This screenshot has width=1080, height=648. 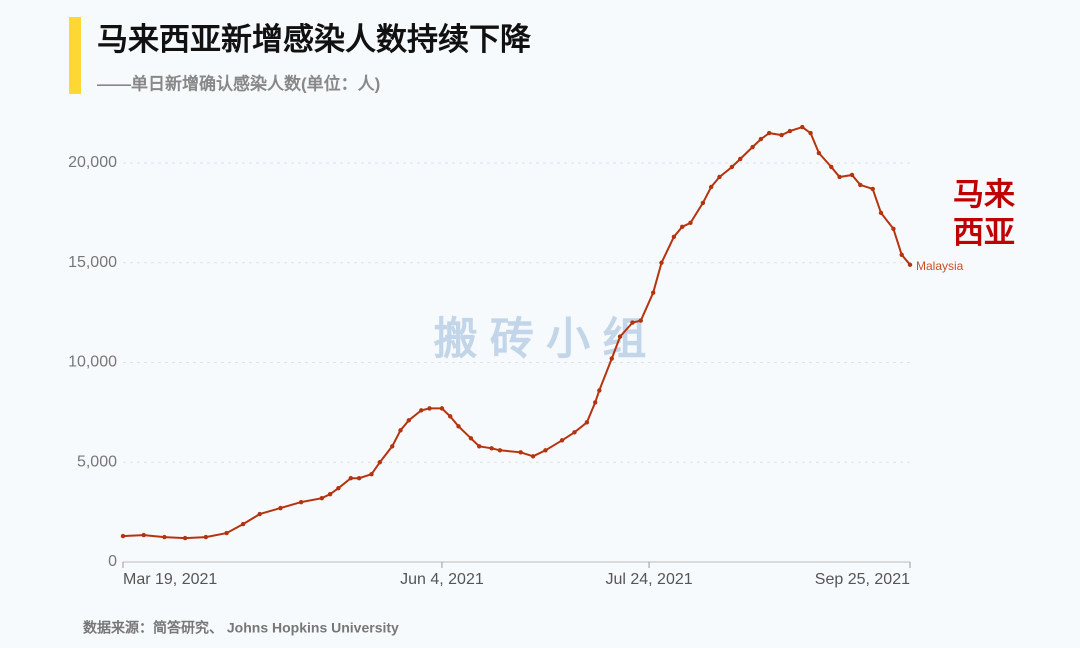 I want to click on y-tick-label: 20,000, so click(x=92, y=162).